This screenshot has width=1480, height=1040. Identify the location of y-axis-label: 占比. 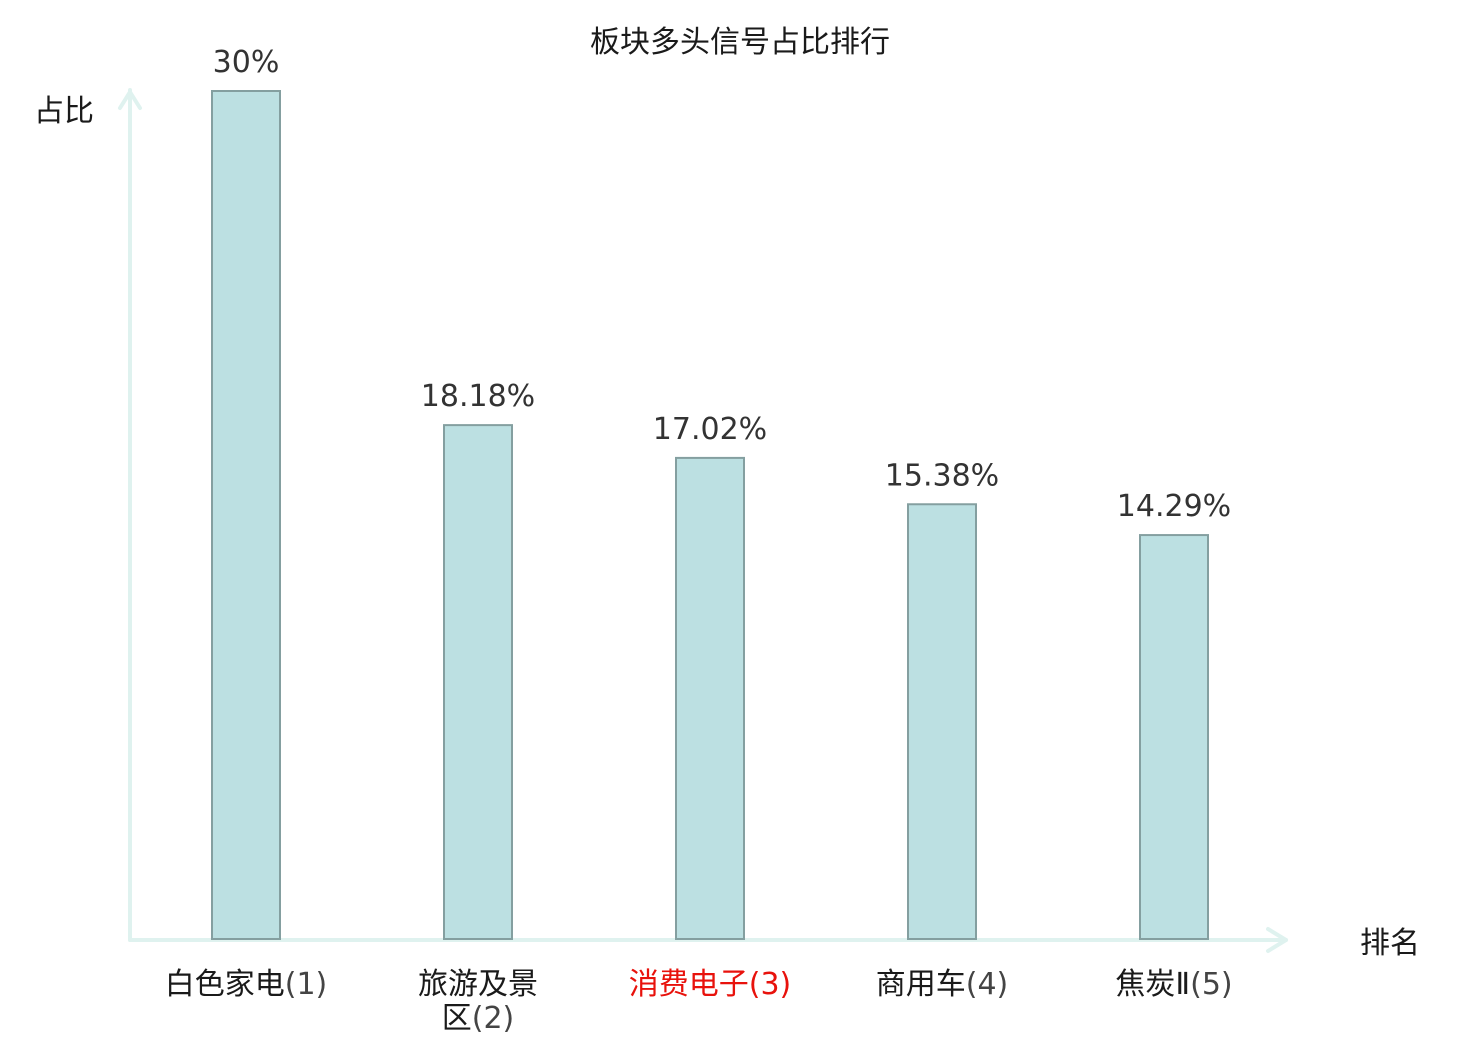
(64, 111).